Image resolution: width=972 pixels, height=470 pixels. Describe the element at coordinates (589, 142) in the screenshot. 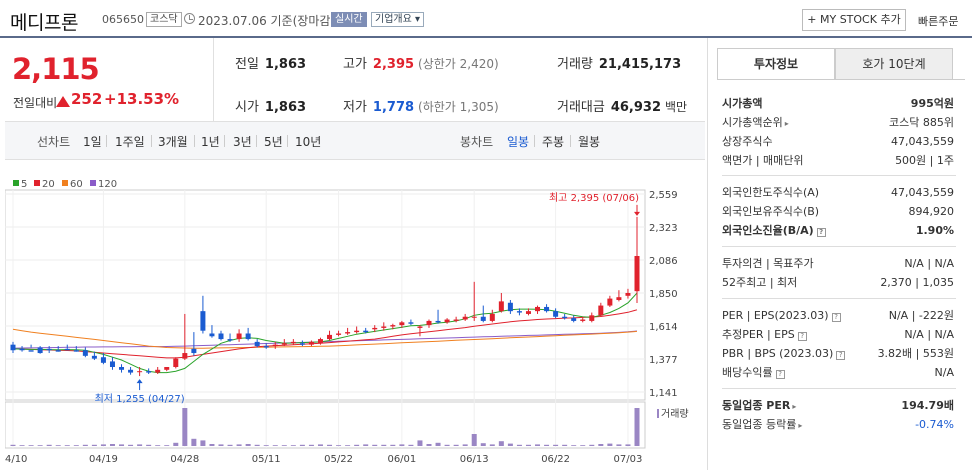

I see `tab-monthly: 월봉` at that location.